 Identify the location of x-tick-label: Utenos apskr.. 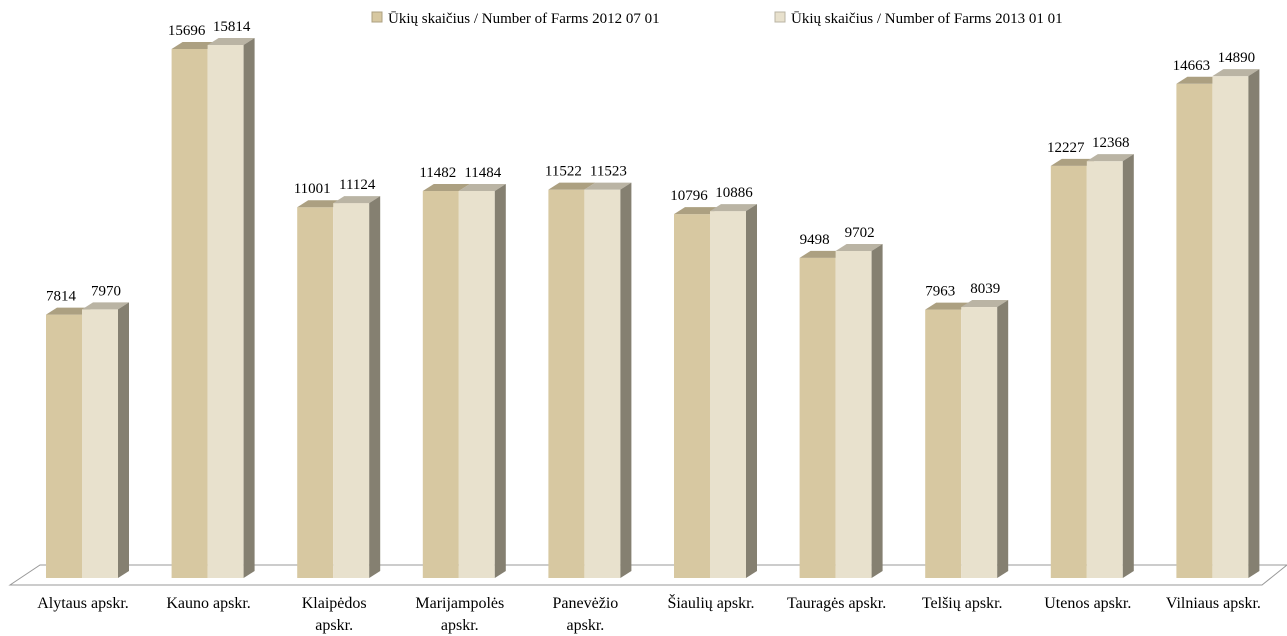
(1088, 603).